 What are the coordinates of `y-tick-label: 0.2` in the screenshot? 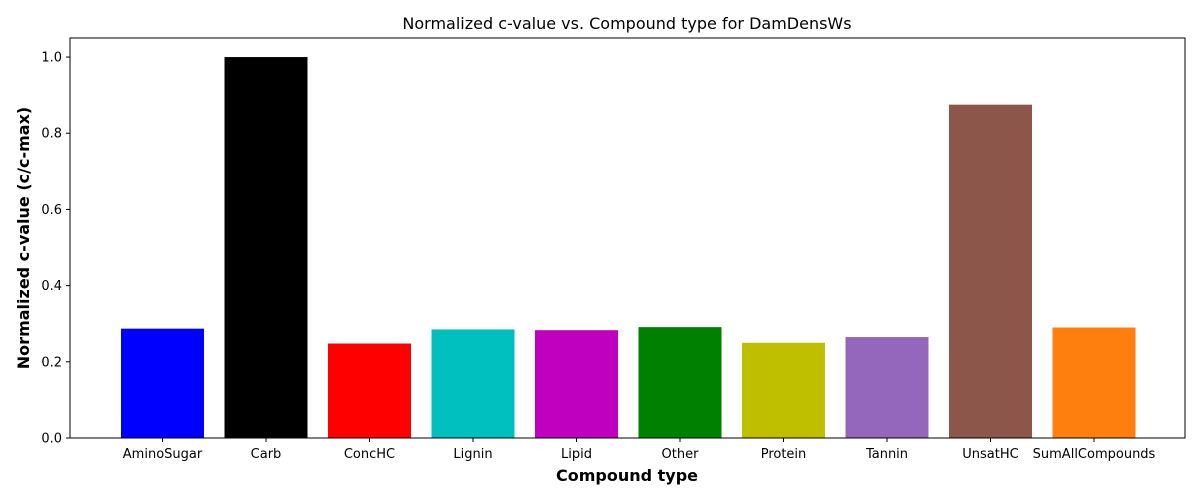 It's located at (51, 362).